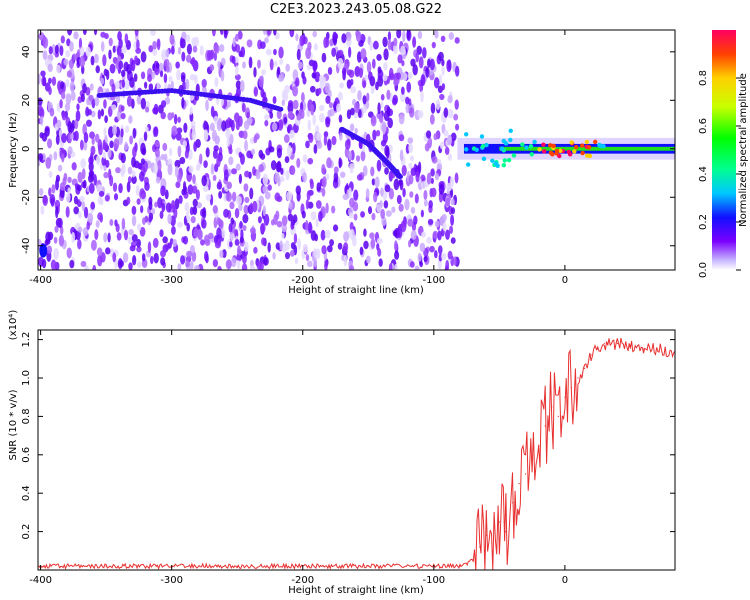 The width and height of the screenshot is (750, 600). What do you see at coordinates (724, 150) in the screenshot?
I see `colorbar-gradient` at bounding box center [724, 150].